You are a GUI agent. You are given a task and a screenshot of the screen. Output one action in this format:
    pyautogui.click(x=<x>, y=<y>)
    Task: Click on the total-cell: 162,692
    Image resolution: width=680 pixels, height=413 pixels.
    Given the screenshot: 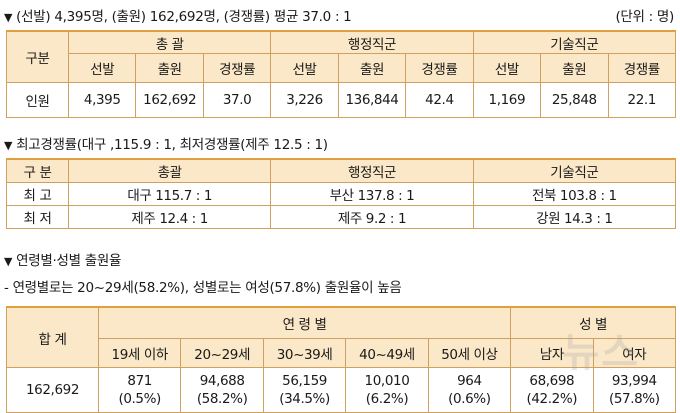 What is the action you would take?
    pyautogui.click(x=52, y=390)
    